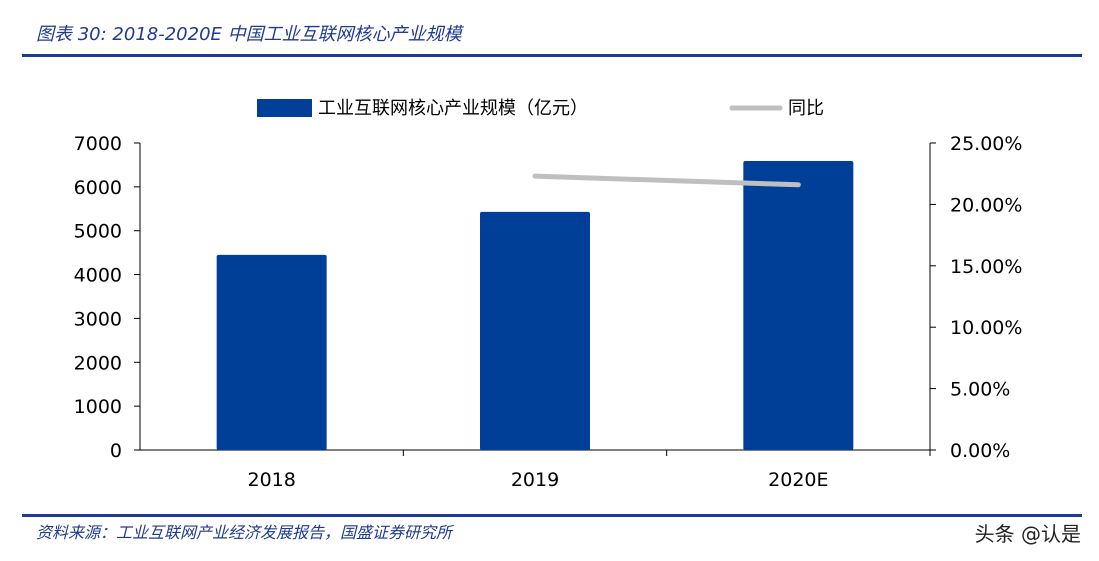  I want to click on y-tick-label: 7000, so click(98, 144).